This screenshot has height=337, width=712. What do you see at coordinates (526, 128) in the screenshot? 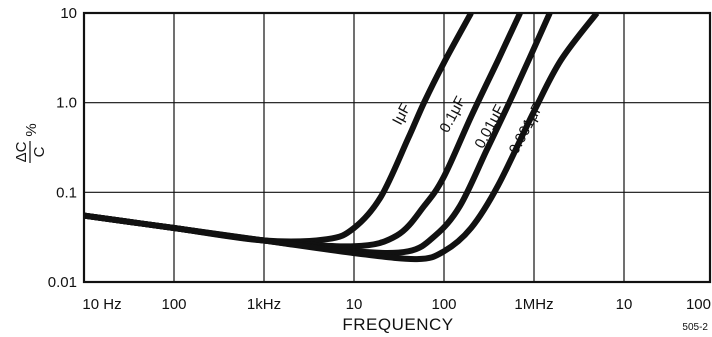
I see `curve-label: 0.001μF` at bounding box center [526, 128].